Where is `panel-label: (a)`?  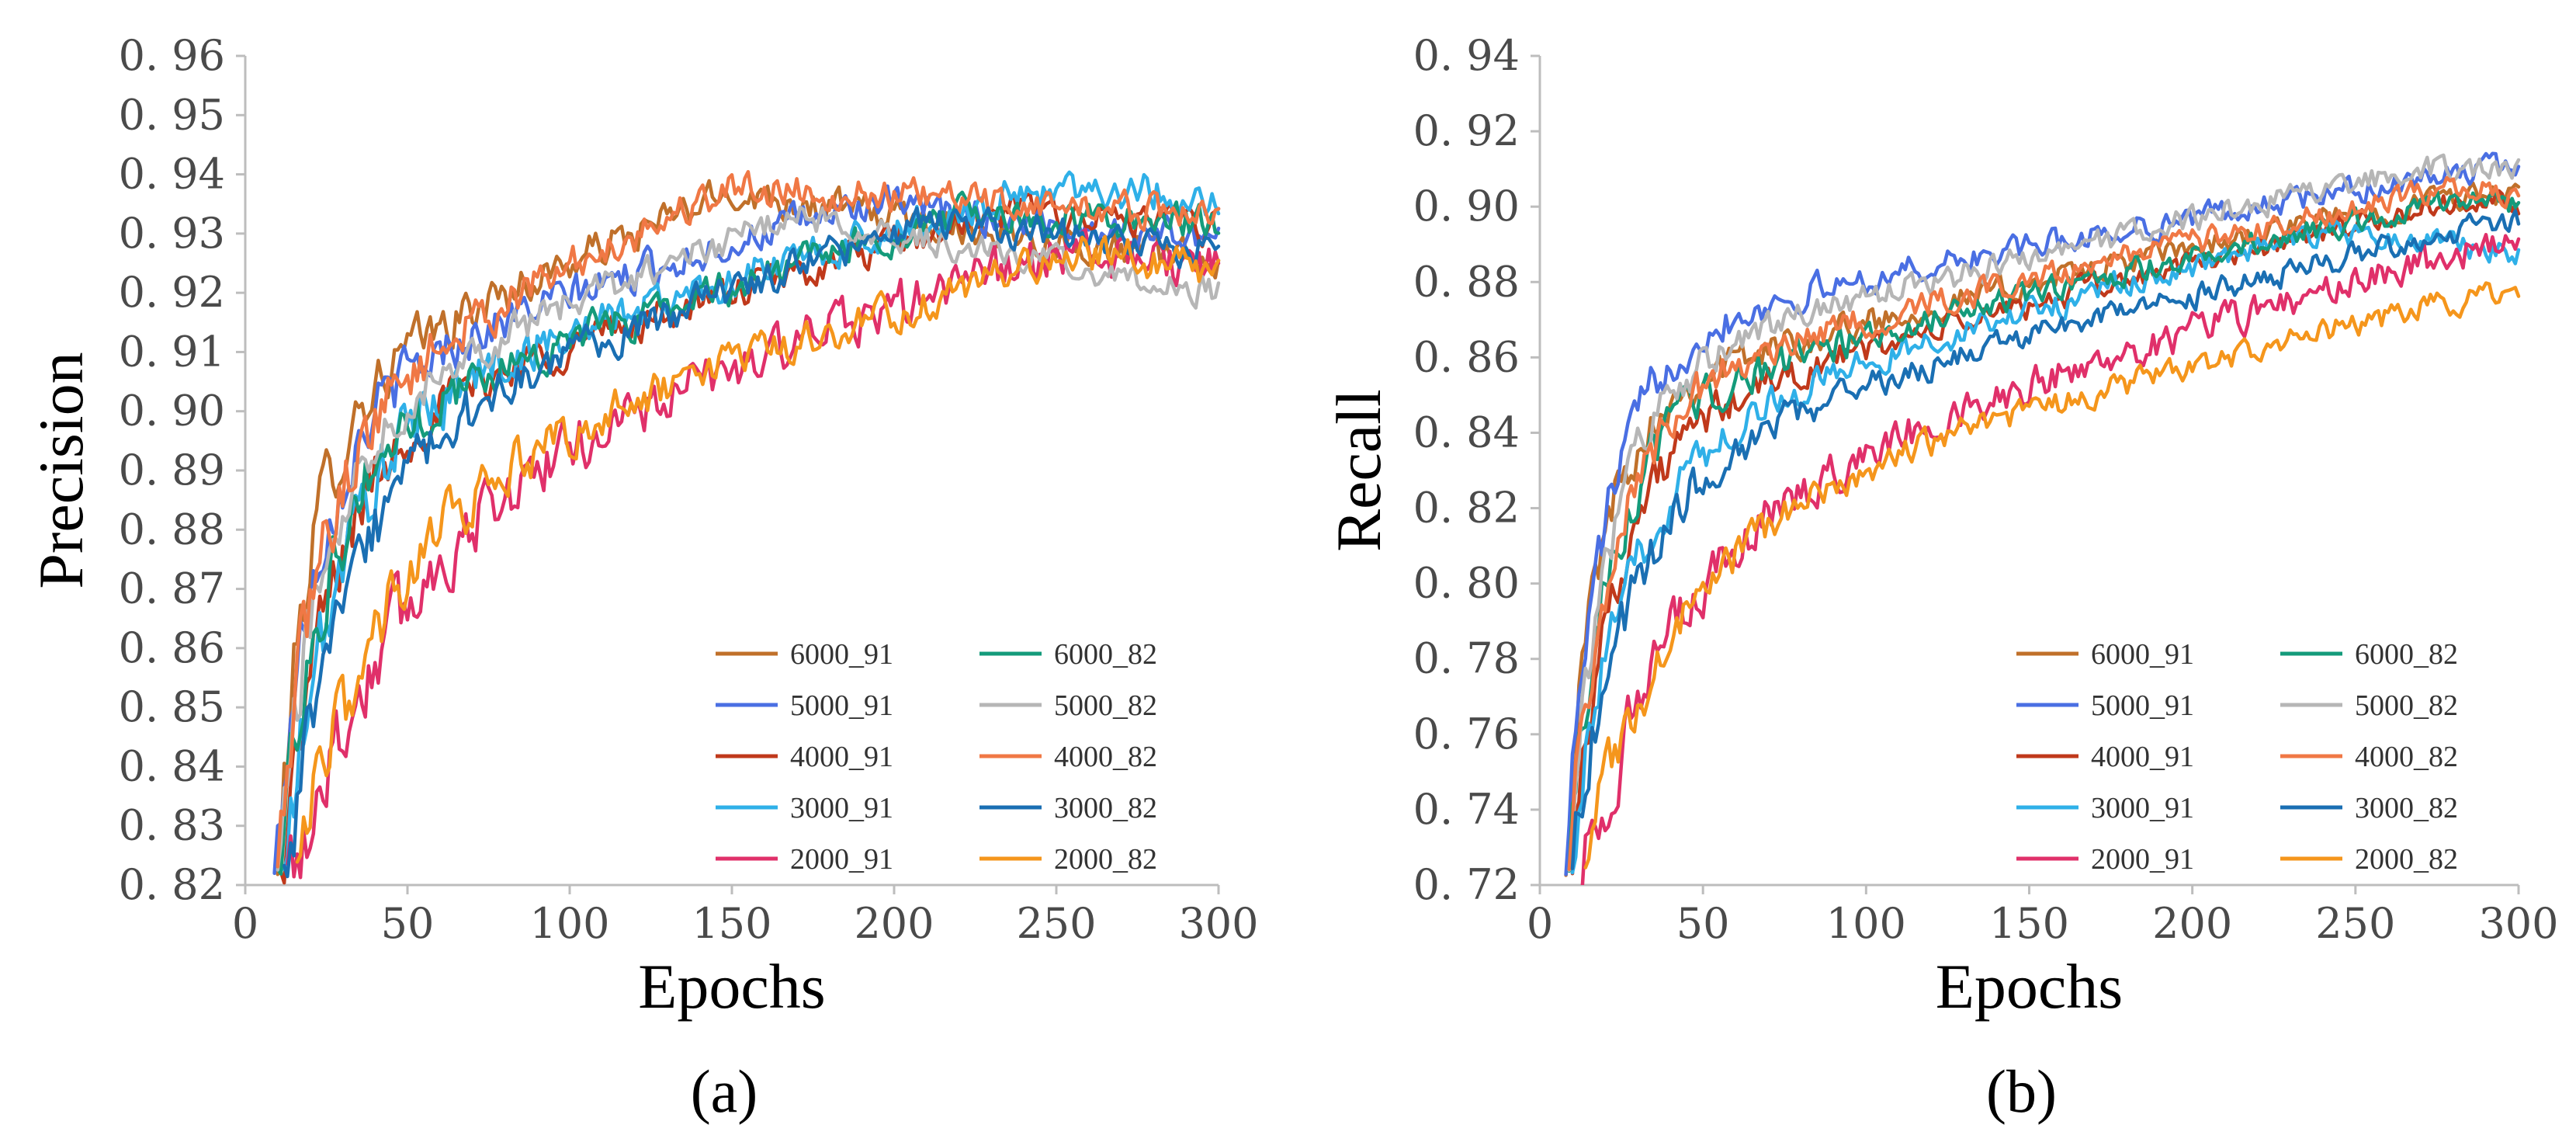
panel-label: (a) is located at coordinates (724, 1091).